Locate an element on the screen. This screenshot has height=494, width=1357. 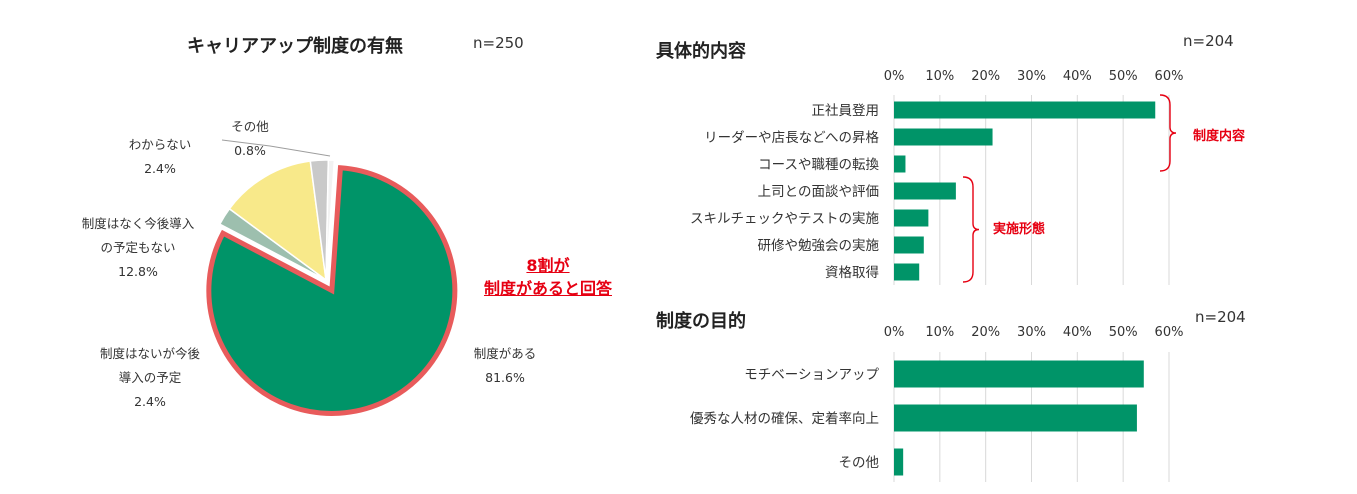
pie-chart is located at coordinates (332, 277).